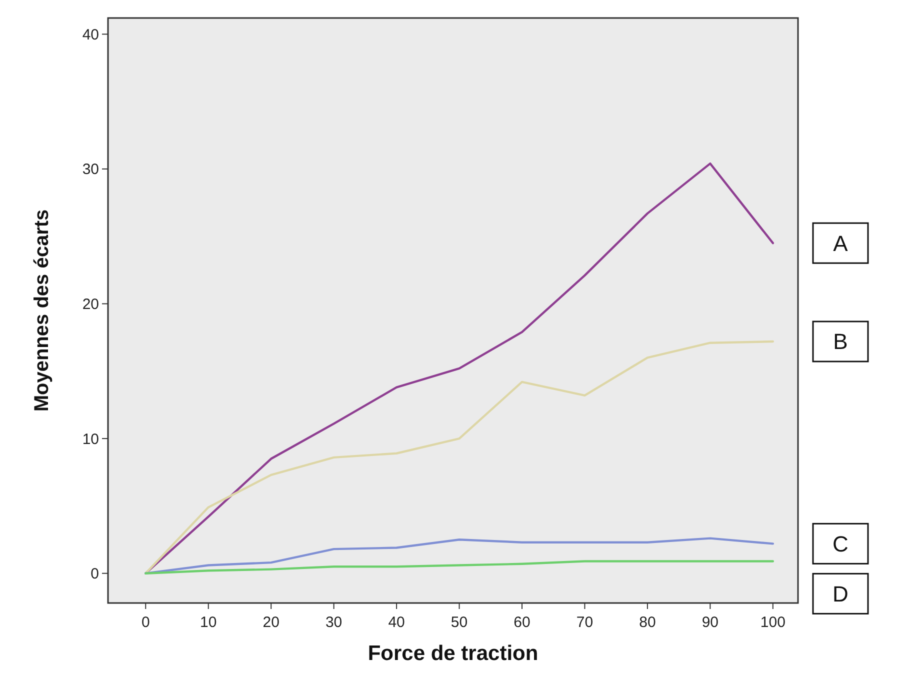  I want to click on text: C, so click(840, 543).